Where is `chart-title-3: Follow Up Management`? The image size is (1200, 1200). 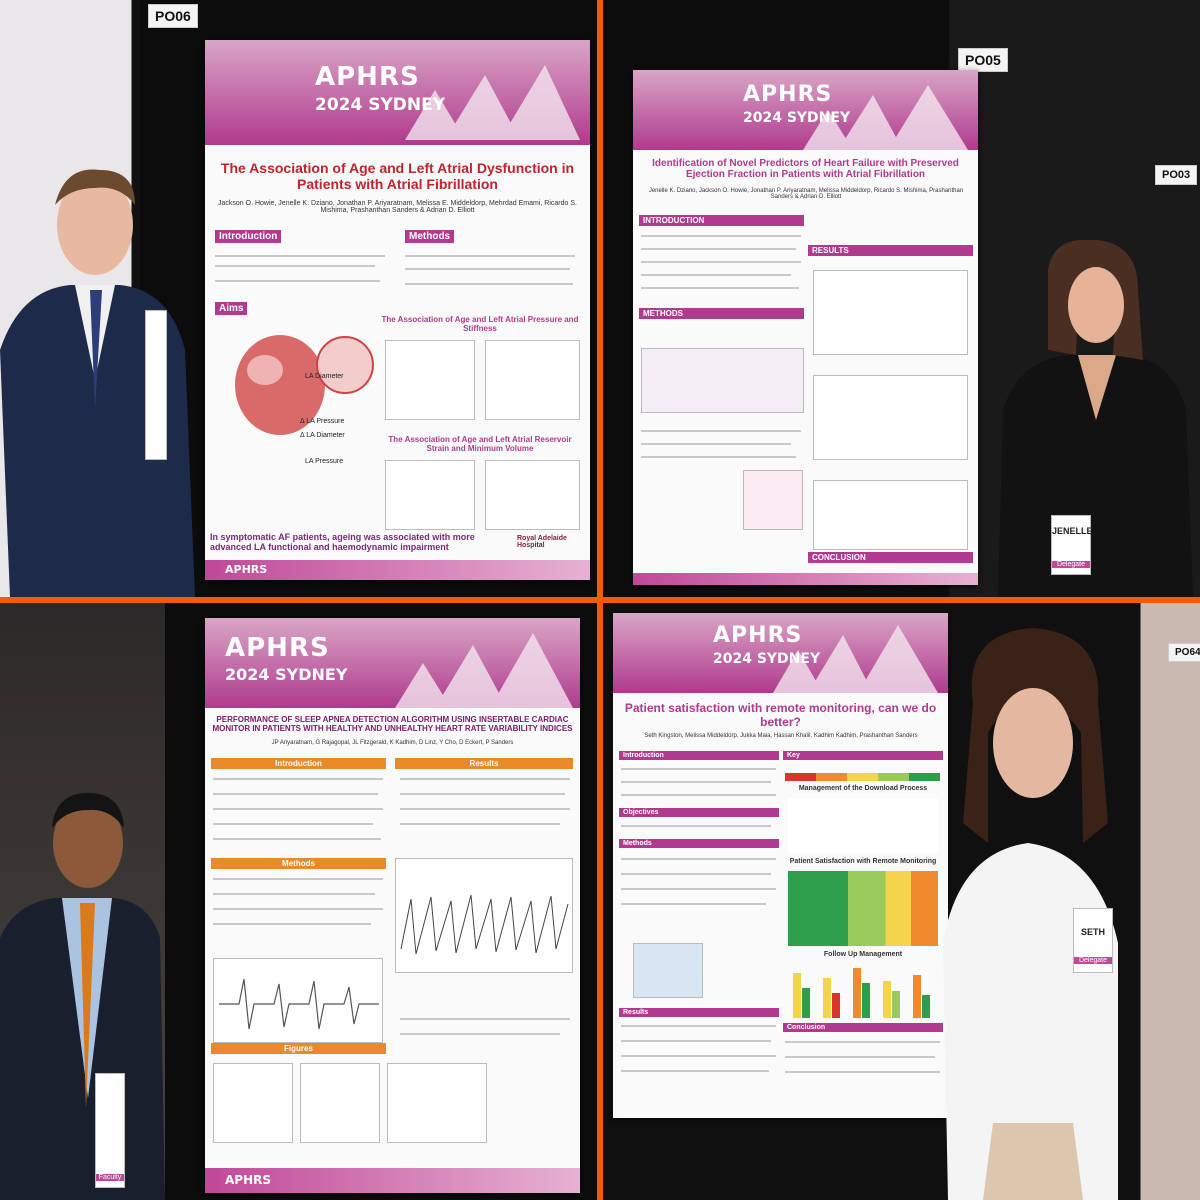
chart-title-3: Follow Up Management is located at coordinates (863, 954).